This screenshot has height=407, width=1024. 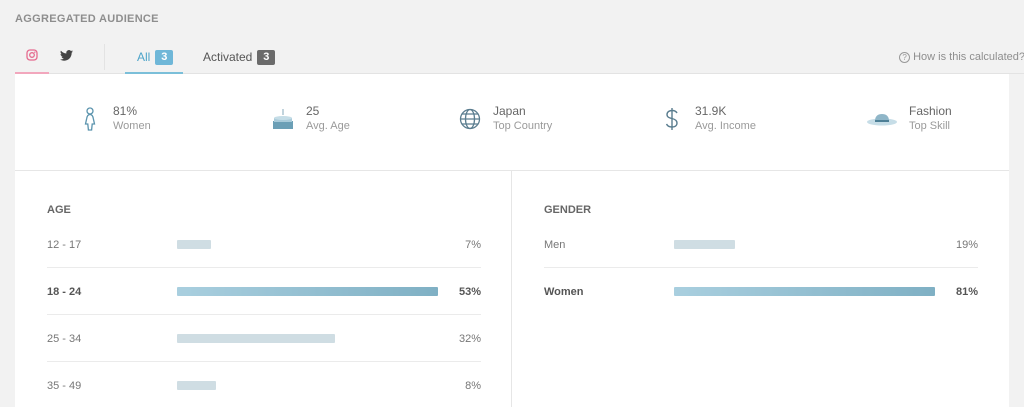 I want to click on twitter-icon, so click(x=66, y=57).